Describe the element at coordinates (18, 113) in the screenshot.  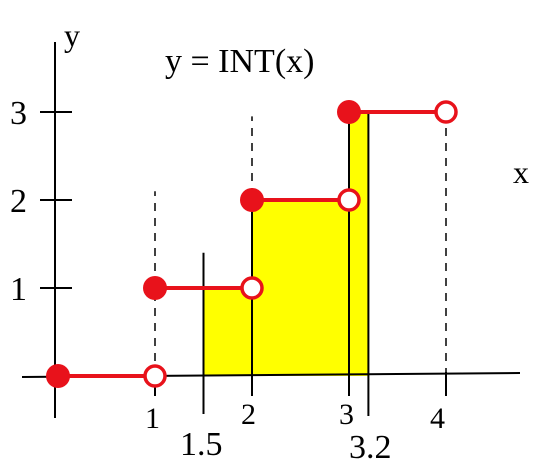
I see `y-tick-label-3: 3` at that location.